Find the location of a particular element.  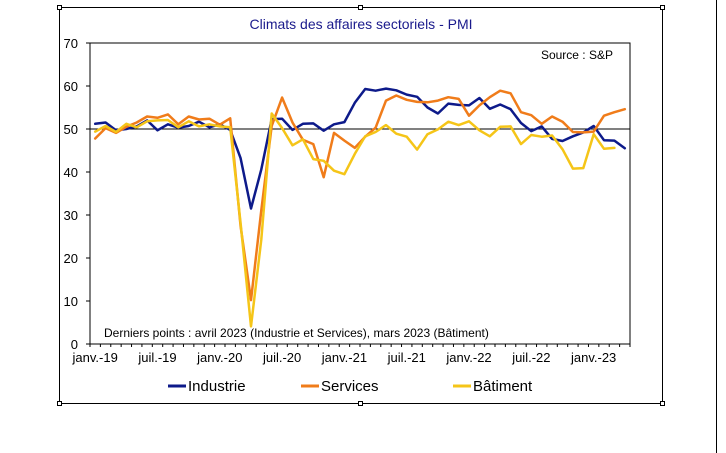

x-tick-label: juil.-20 is located at coordinates (281, 357).